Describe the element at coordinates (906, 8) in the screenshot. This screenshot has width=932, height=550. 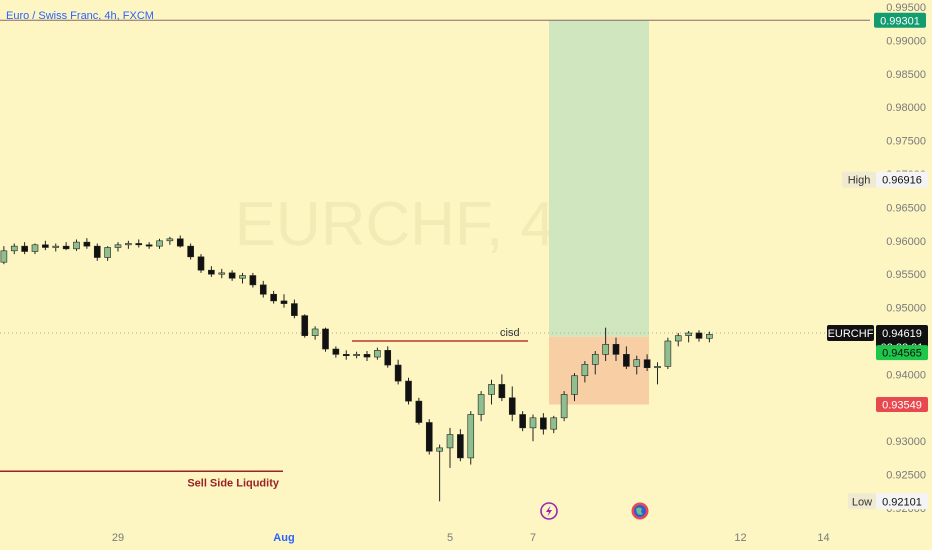
I see `price-tick-label: 0.99500` at that location.